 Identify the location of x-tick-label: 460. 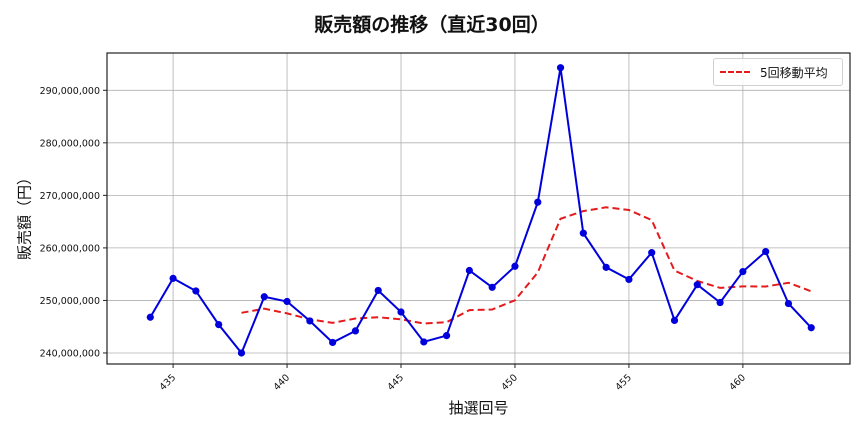
(737, 382).